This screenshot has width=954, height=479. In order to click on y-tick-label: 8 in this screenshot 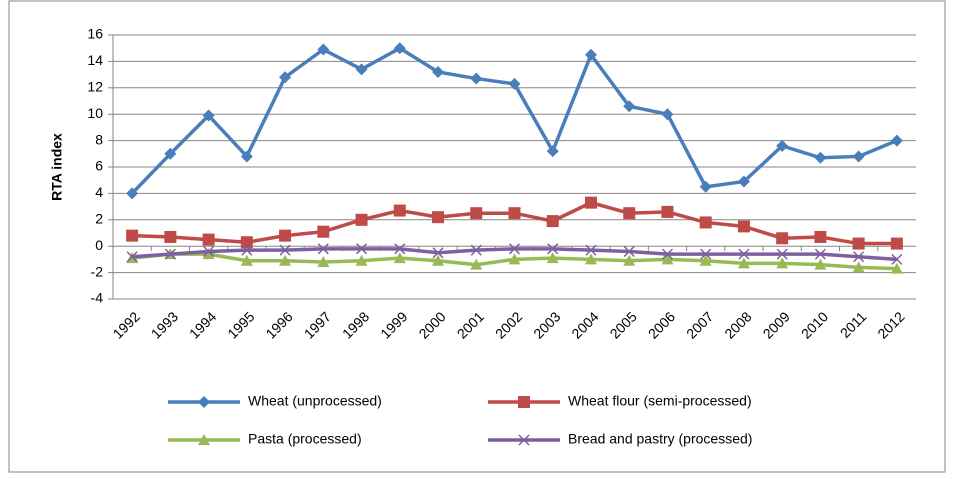, I will do `click(99, 139)`.